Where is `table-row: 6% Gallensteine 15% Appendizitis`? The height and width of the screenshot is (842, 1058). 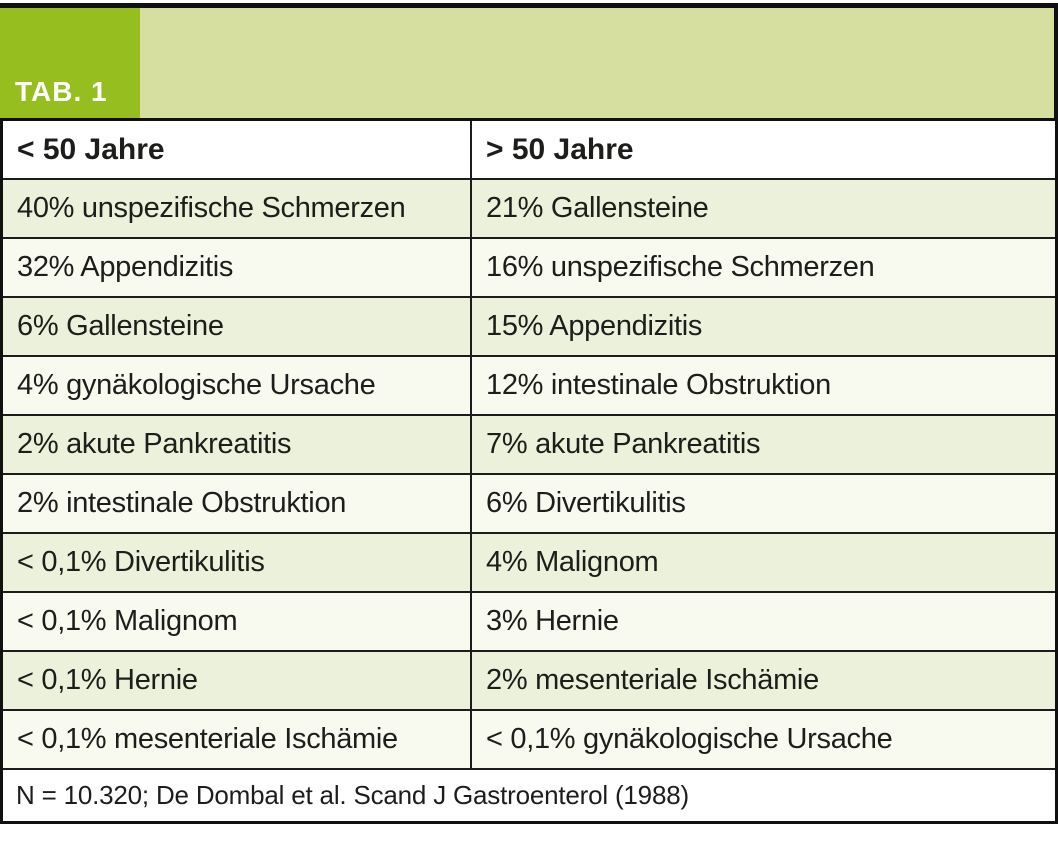 table-row: 6% Gallensteine 15% Appendizitis is located at coordinates (529, 325).